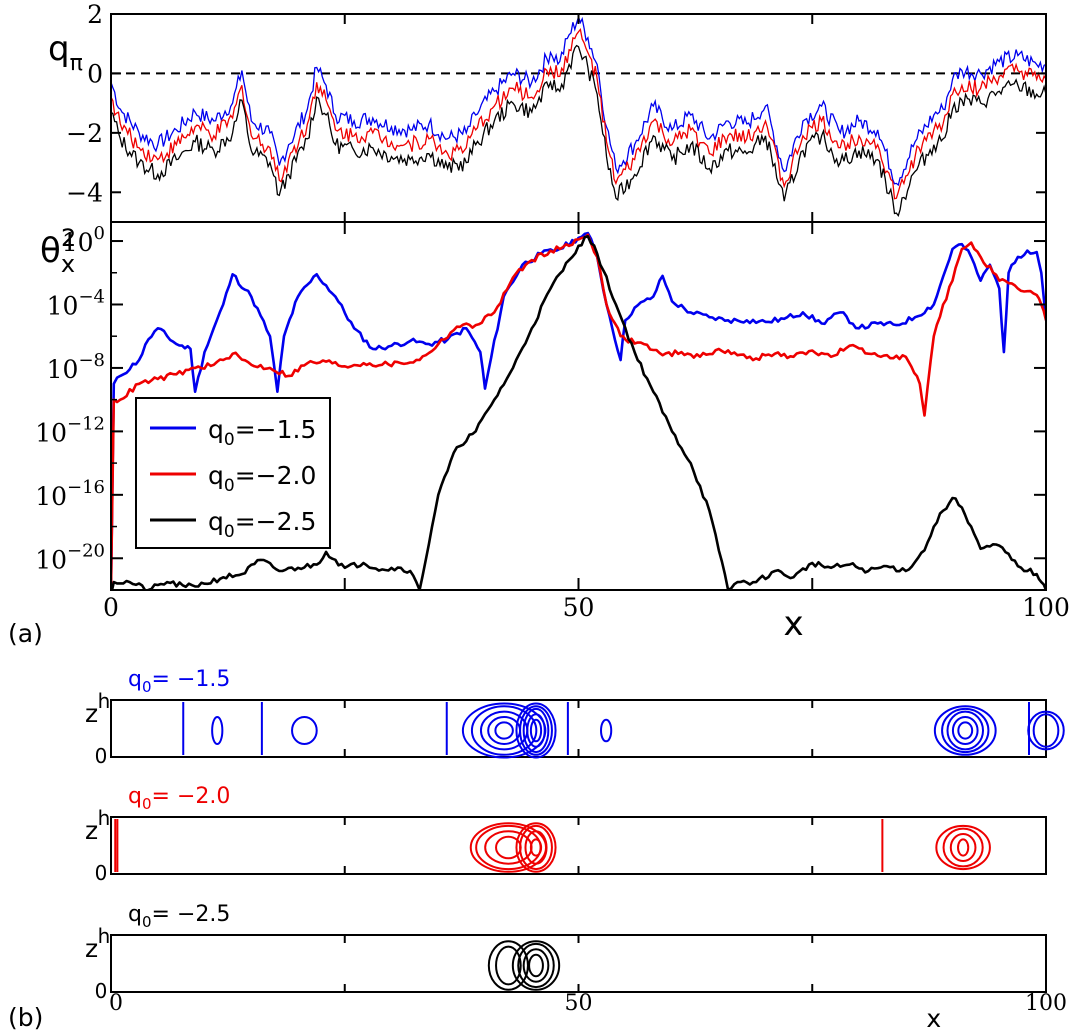 The image size is (1073, 1036). Describe the element at coordinates (95, 14) in the screenshot. I see `q-pi-ytick-label: 2` at that location.